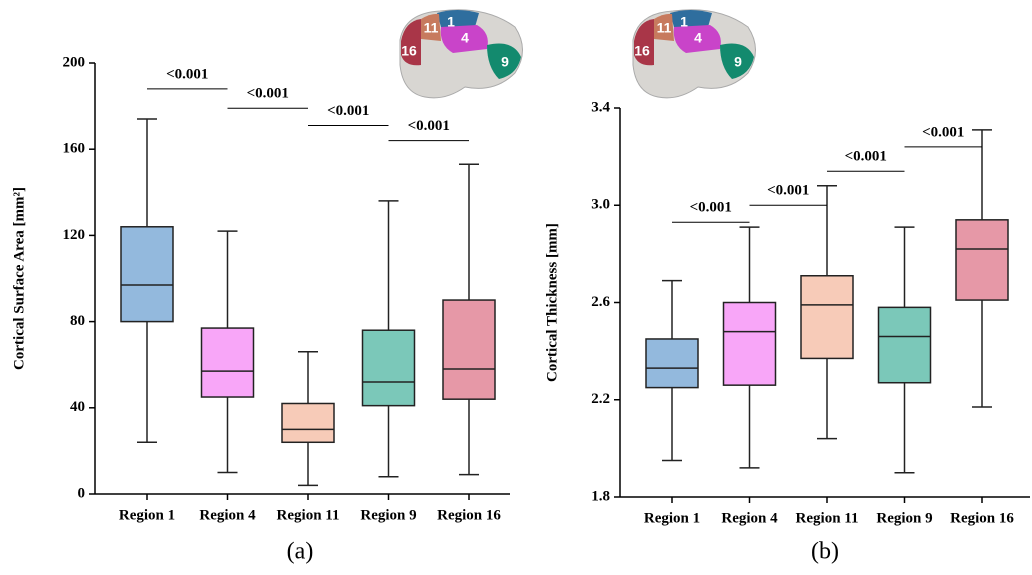 This screenshot has height=575, width=1032. Describe the element at coordinates (77, 407) in the screenshot. I see `y-tick-label: 40` at that location.